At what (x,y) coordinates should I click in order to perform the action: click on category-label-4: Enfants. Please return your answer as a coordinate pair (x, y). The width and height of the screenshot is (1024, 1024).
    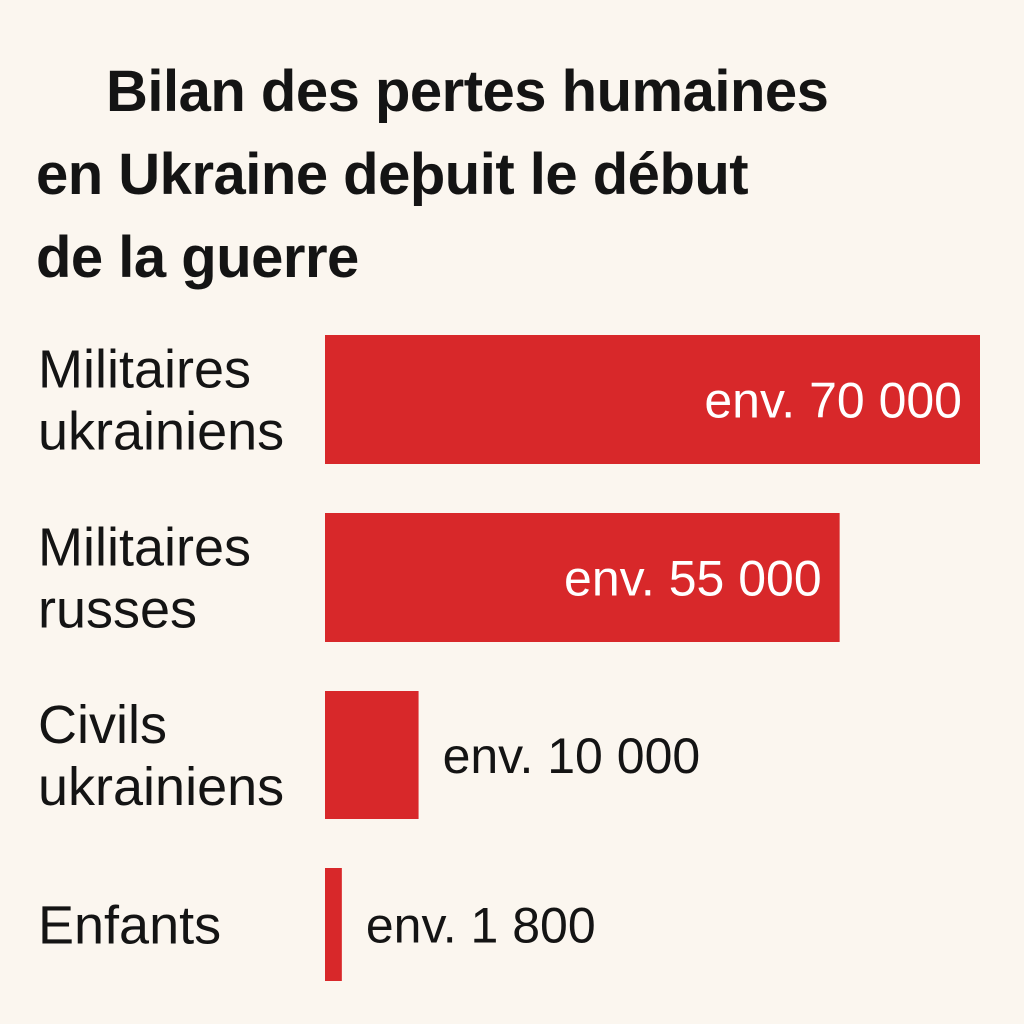
    Looking at the image, I should click on (129, 926).